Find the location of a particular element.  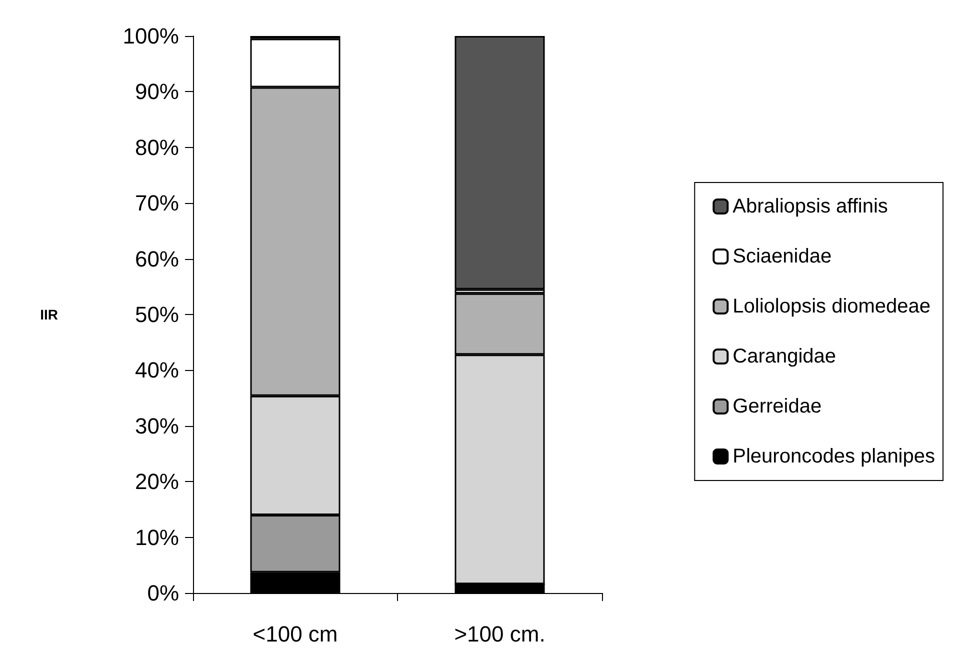

legend-label: Abraliopsis affinis is located at coordinates (810, 207).